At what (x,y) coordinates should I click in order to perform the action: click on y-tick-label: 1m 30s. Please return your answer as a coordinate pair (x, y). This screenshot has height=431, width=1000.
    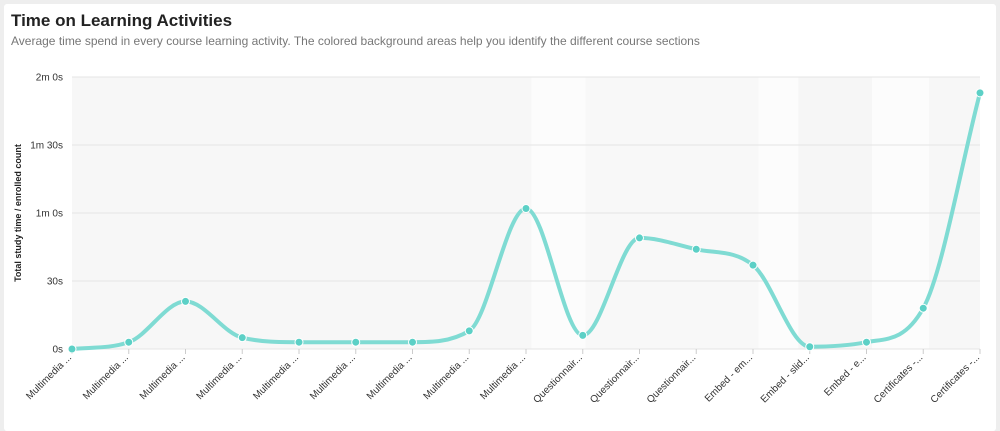
    Looking at the image, I should click on (46, 146).